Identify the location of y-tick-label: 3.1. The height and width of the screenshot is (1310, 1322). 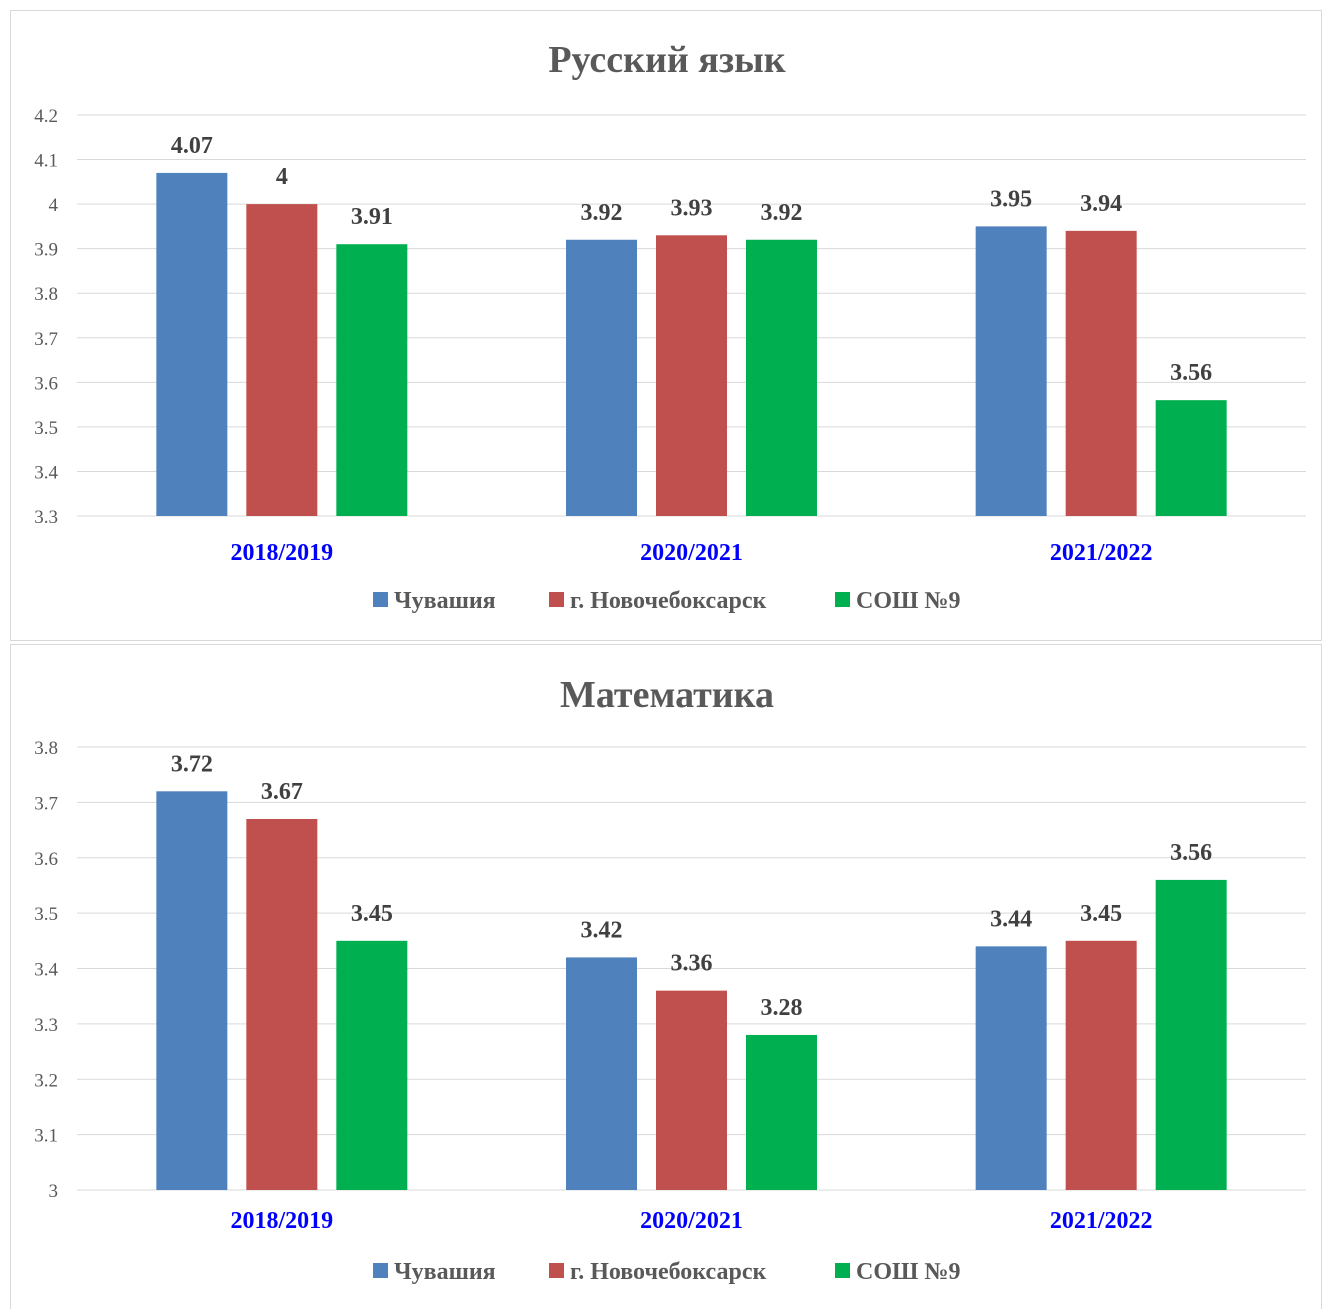
(46, 1136).